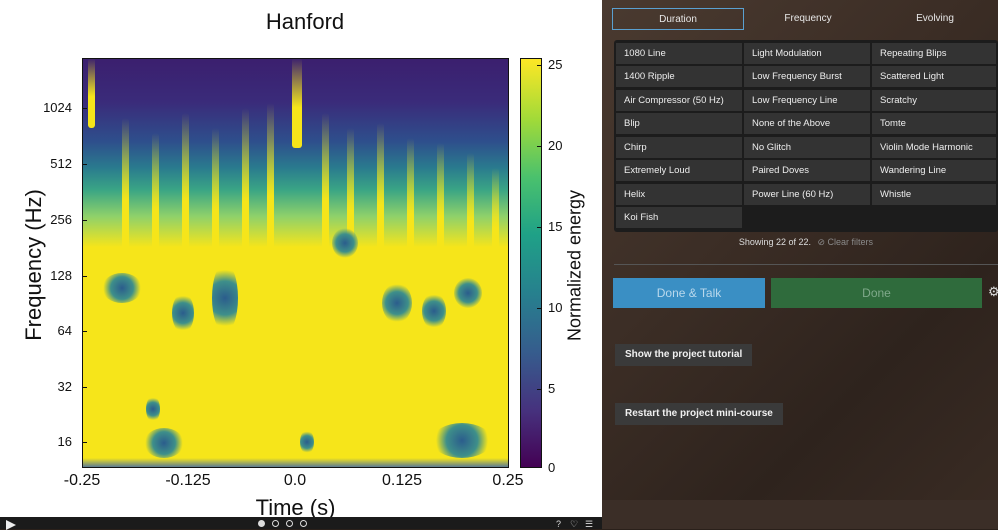 This screenshot has height=530, width=998. I want to click on y-tick-label: 128, so click(61, 275).